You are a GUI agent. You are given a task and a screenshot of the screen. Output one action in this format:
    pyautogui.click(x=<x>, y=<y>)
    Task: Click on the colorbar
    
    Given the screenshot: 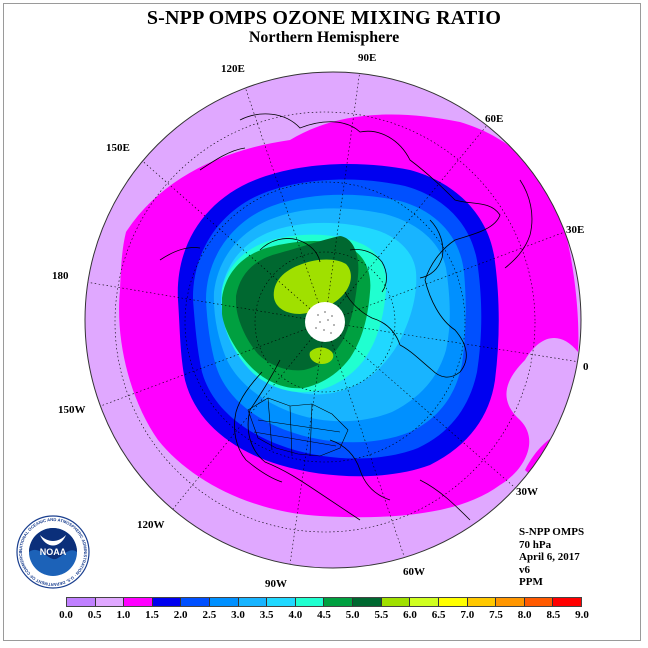 What is the action you would take?
    pyautogui.click(x=324, y=602)
    